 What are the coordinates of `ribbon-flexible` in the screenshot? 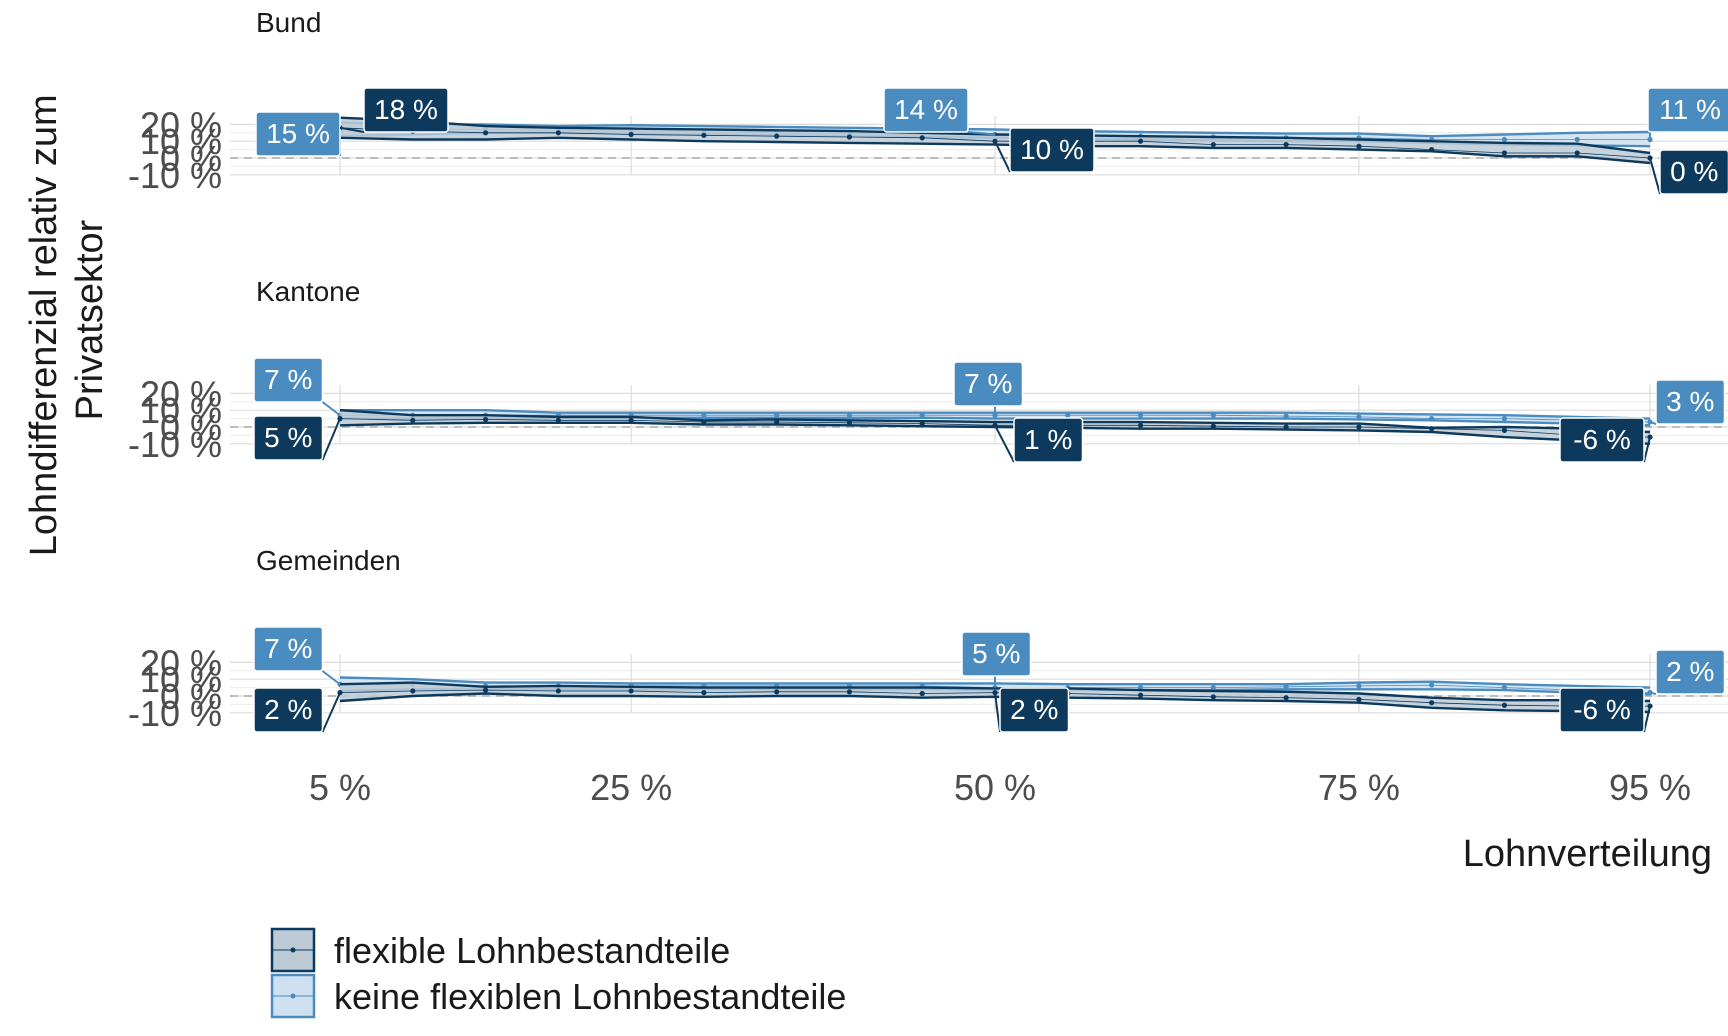 It's located at (995, 697).